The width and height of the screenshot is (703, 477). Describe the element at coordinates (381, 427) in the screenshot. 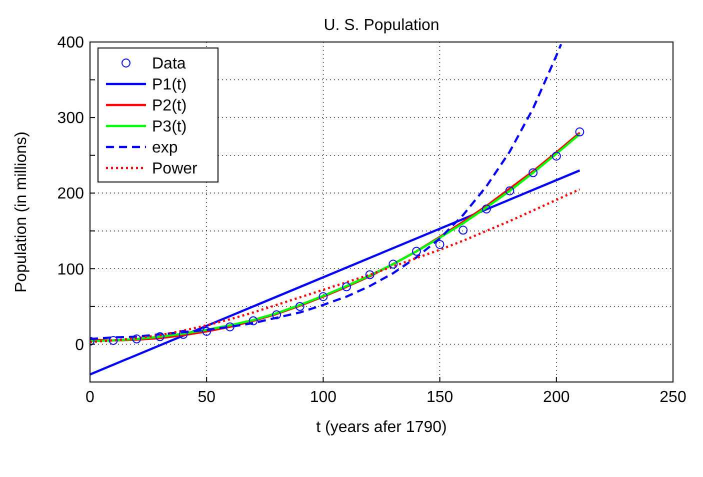

I see `x-axis-title: t (years afer 1790)` at that location.